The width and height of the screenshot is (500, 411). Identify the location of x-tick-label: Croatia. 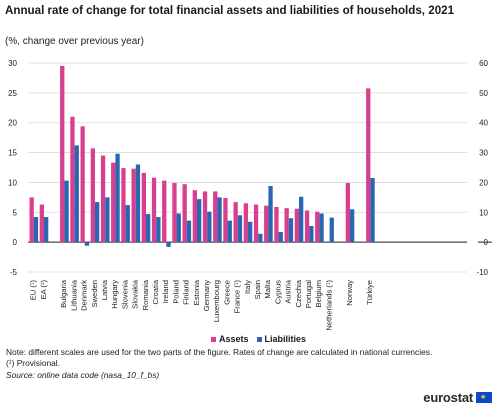
(155, 291).